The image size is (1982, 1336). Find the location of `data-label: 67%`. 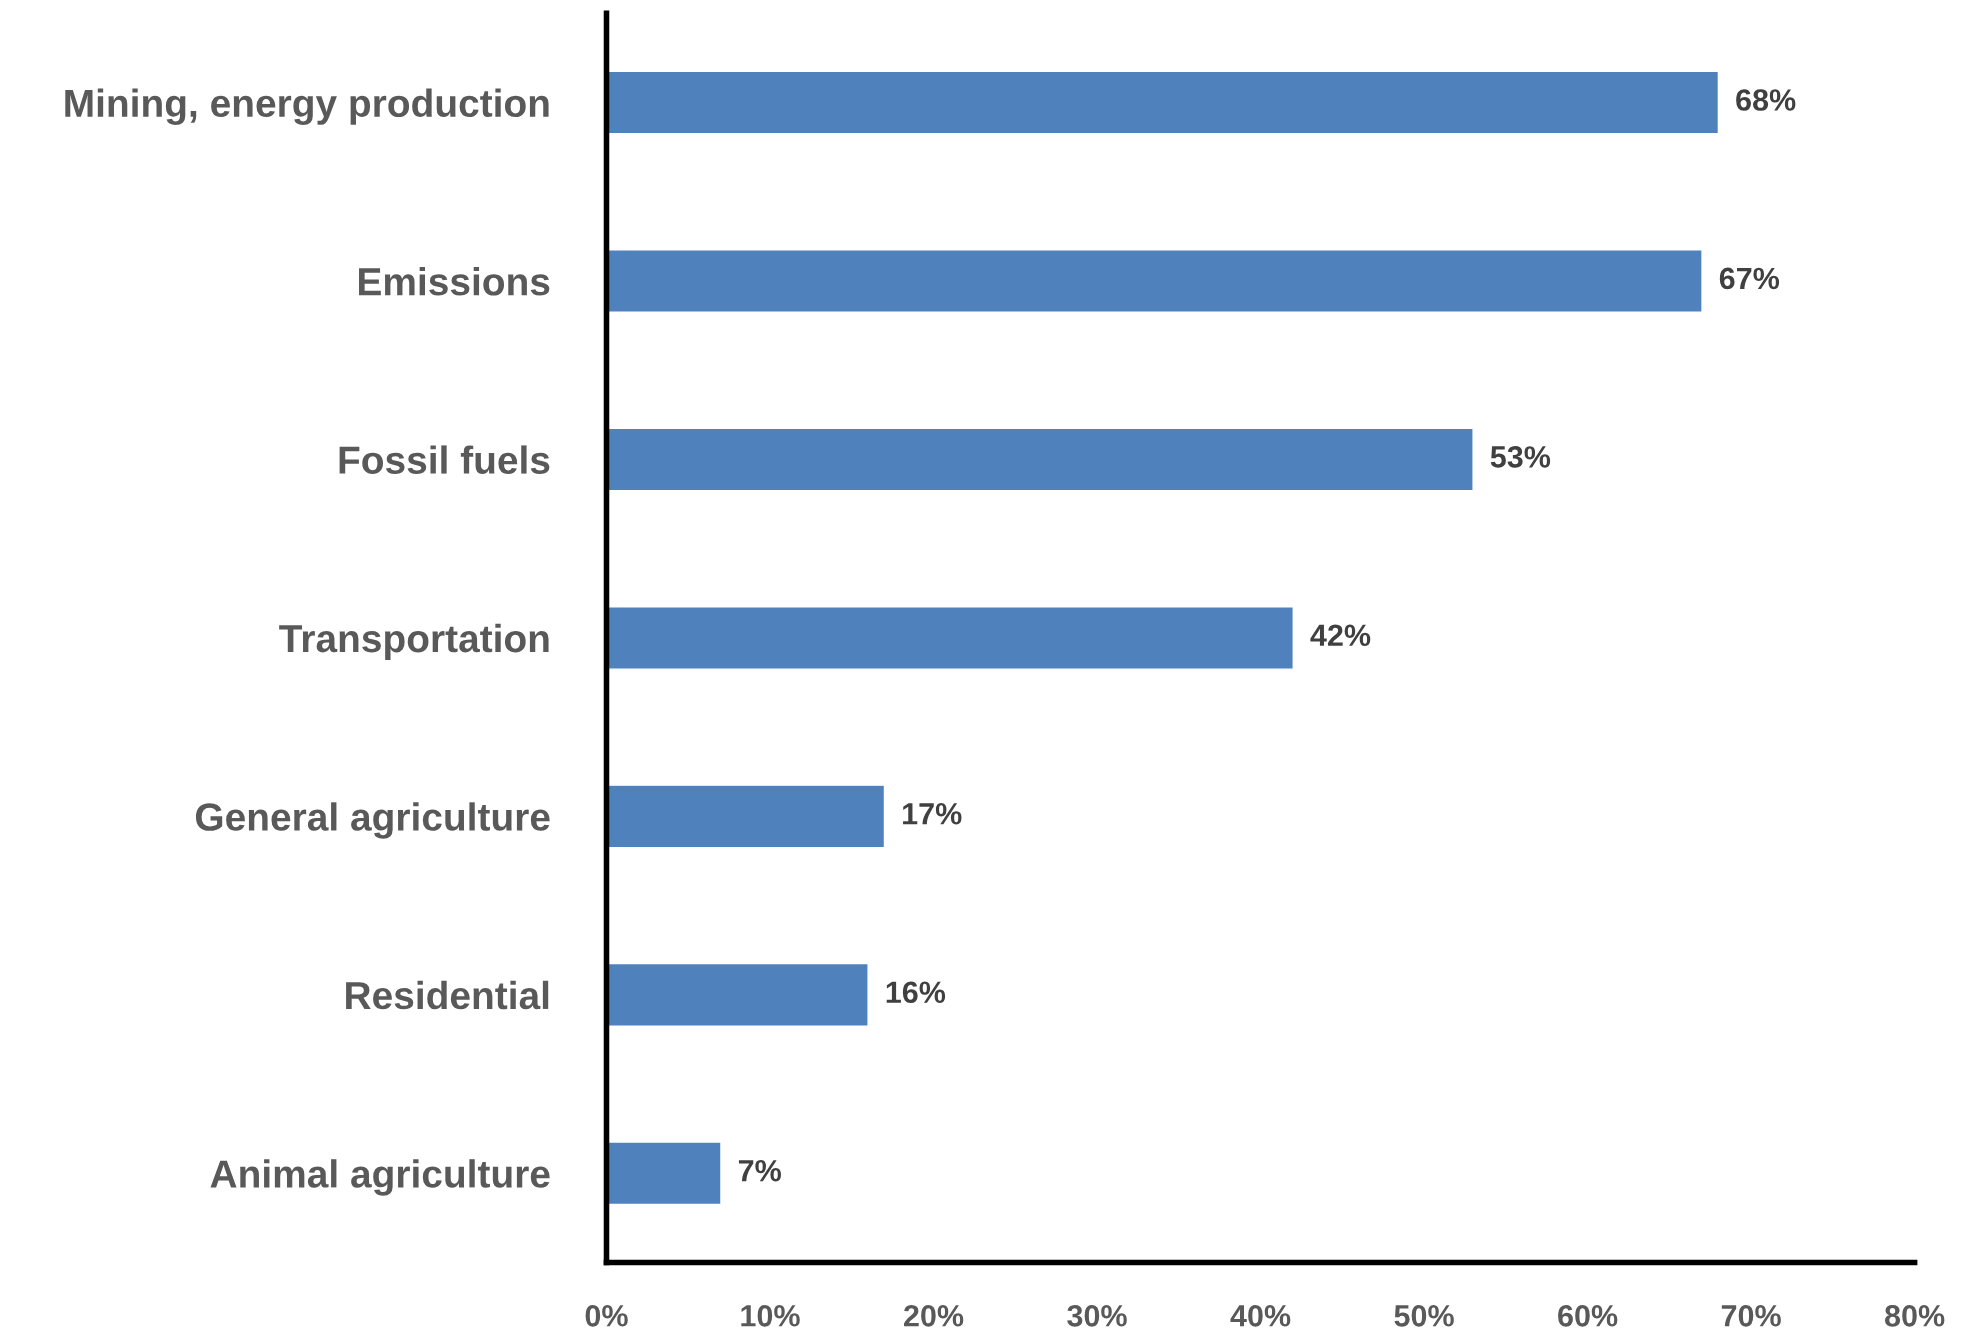

data-label: 67% is located at coordinates (1749, 278).